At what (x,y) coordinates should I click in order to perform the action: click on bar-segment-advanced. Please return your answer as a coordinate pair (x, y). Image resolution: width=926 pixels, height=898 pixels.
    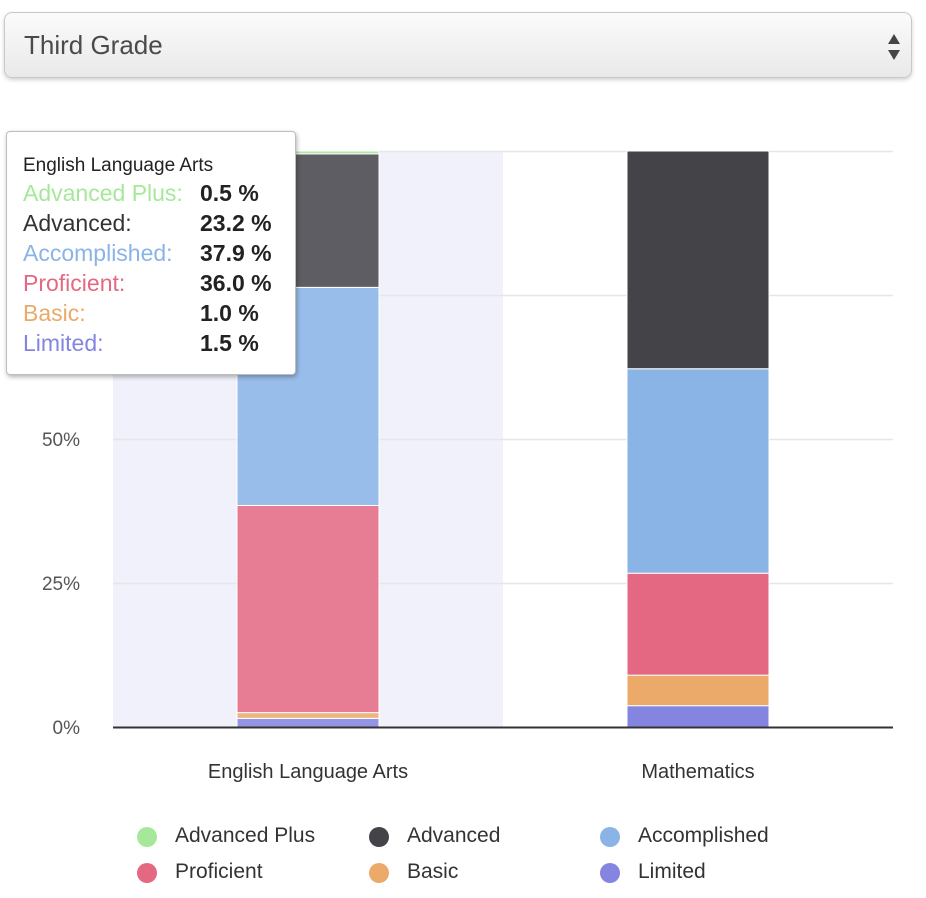
    Looking at the image, I should click on (698, 260).